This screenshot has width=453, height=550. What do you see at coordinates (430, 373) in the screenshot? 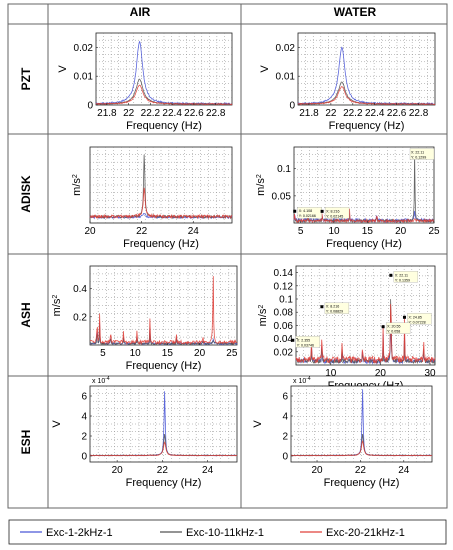
I see `x-tick-label: 30` at bounding box center [430, 373].